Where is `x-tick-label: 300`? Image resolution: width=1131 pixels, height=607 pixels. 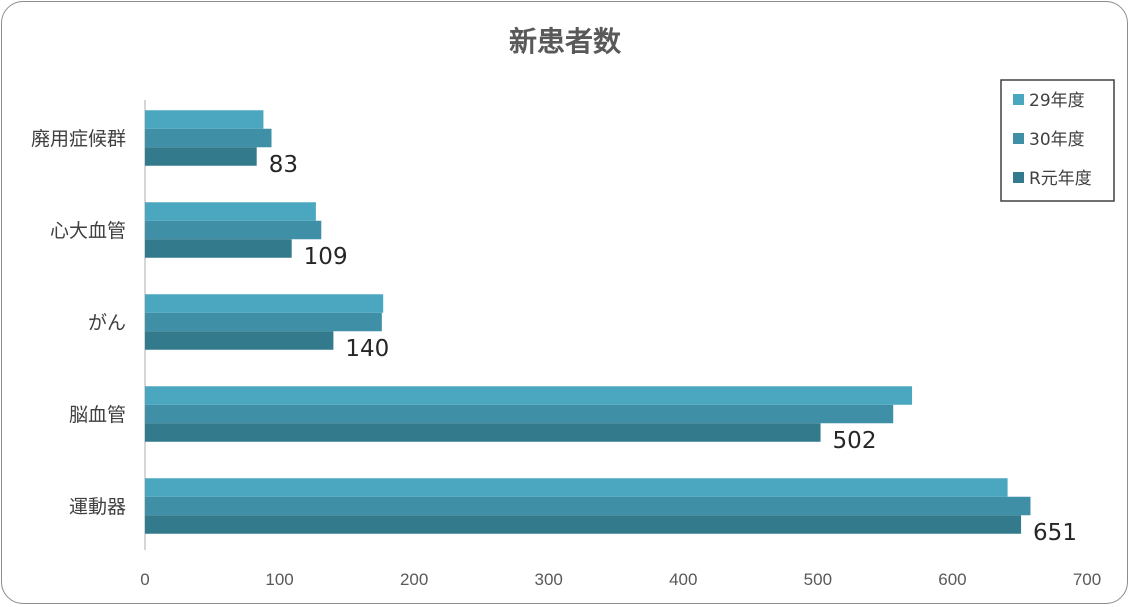 x-tick-label: 300 is located at coordinates (549, 579).